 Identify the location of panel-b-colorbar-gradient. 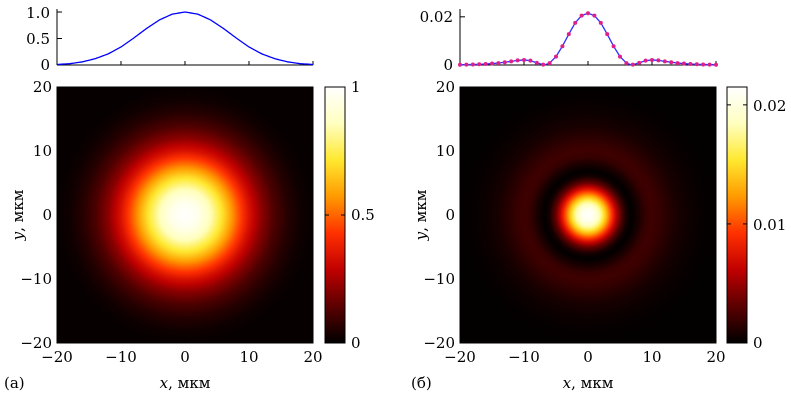
(737, 215).